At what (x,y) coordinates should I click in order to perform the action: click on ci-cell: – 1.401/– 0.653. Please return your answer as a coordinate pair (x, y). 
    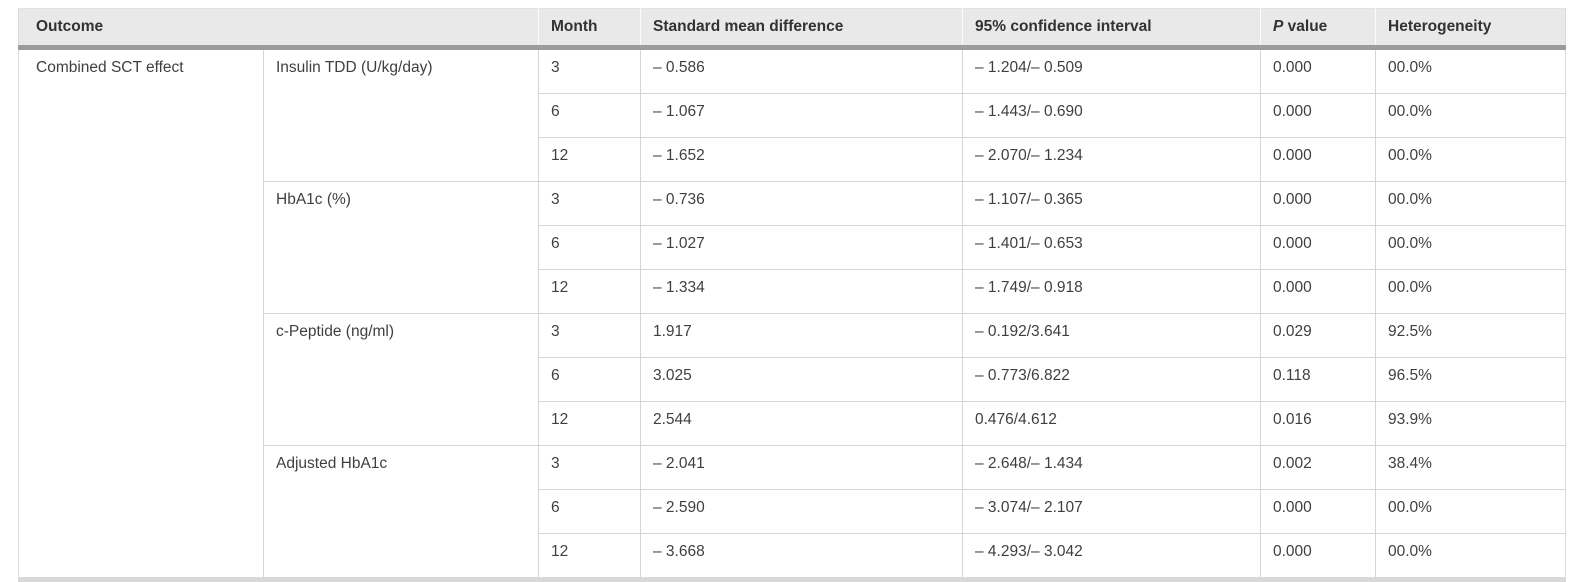
    Looking at the image, I should click on (1111, 247).